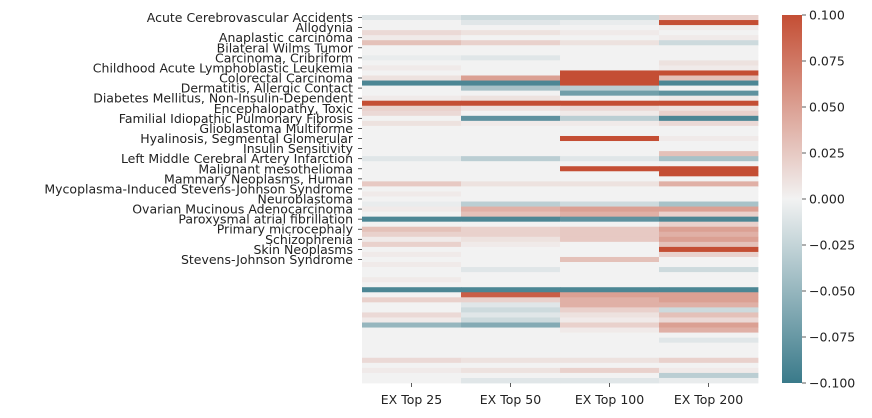  What do you see at coordinates (298, 148) in the screenshot?
I see `row-tick-label: Insulin Sensitivity` at bounding box center [298, 148].